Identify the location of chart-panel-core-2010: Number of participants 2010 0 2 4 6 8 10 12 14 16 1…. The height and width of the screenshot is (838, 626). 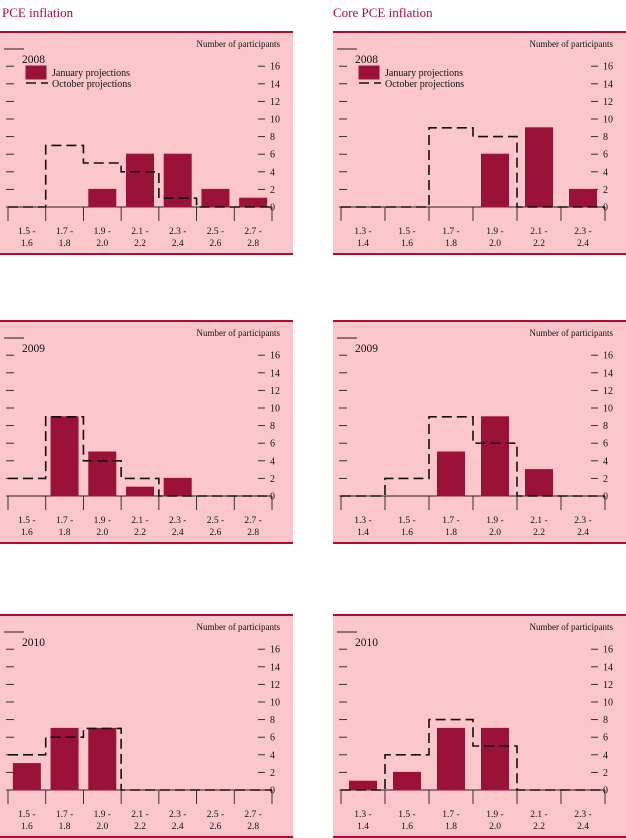
(479, 726).